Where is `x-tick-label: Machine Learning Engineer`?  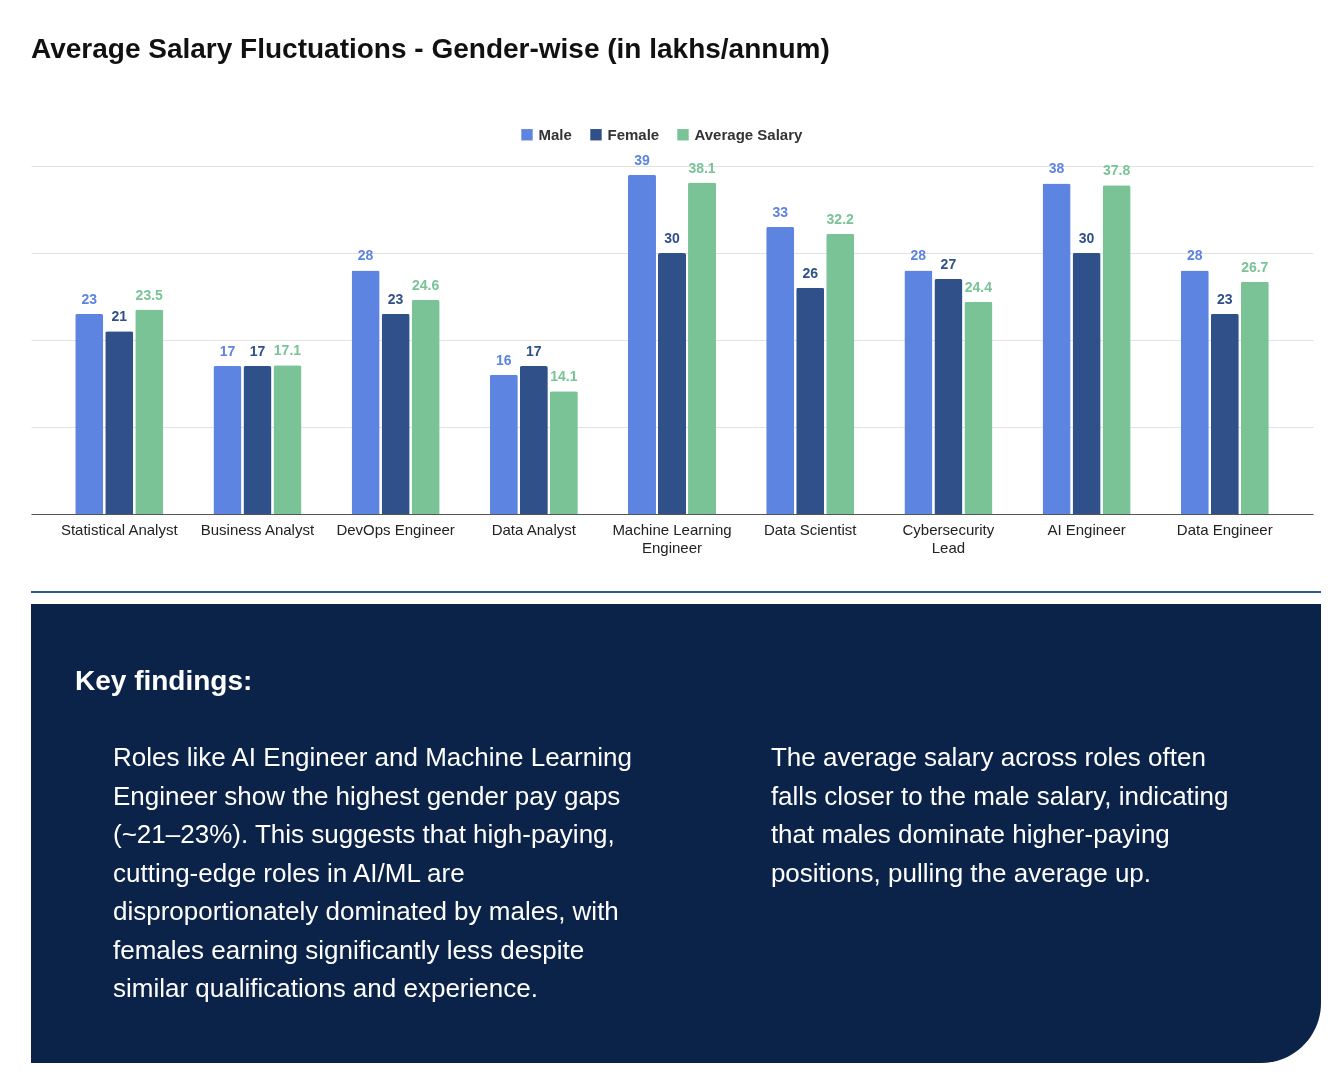 x-tick-label: Machine Learning Engineer is located at coordinates (672, 538).